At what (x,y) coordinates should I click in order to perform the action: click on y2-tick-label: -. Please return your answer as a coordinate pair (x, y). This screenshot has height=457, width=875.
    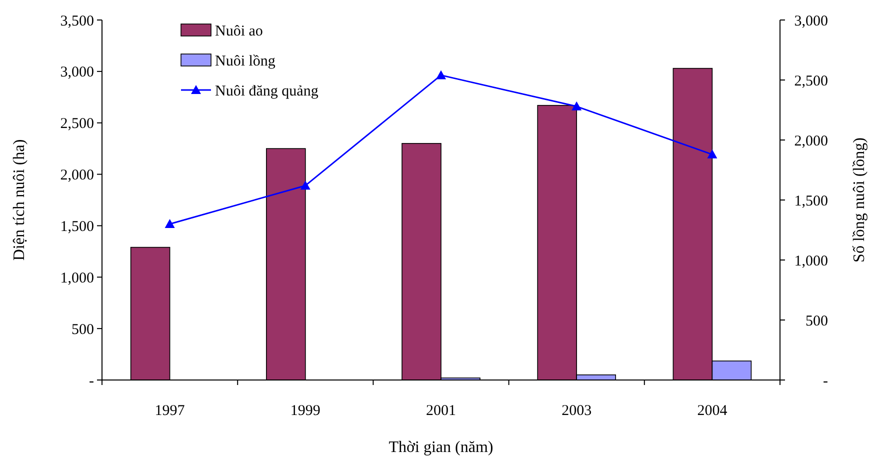
    Looking at the image, I should click on (825, 381).